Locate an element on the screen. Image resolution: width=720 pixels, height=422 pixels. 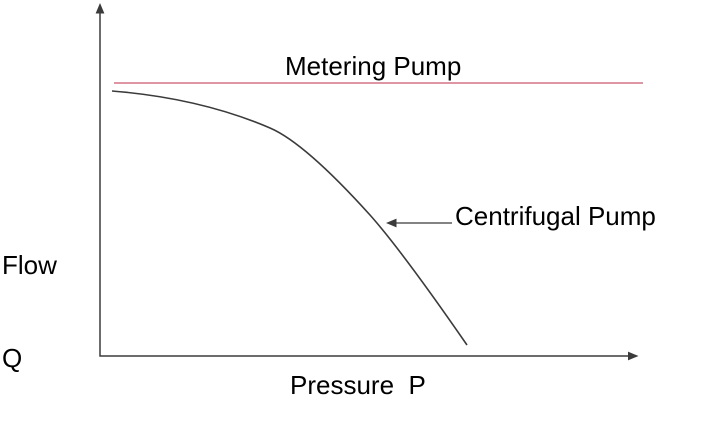
centrifugal-annotation-arrowhead-icon is located at coordinates (391, 223).